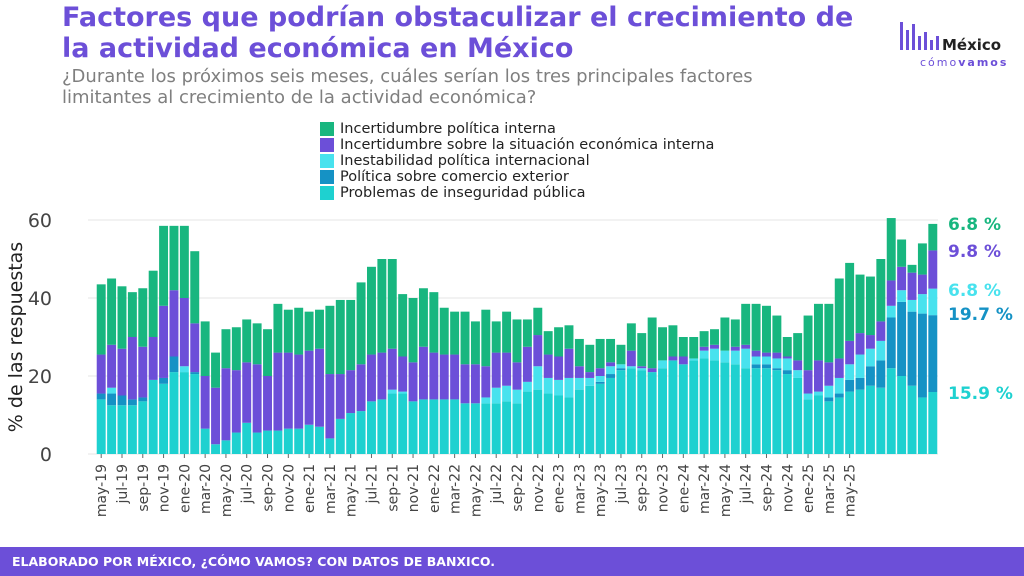 The height and width of the screenshot is (576, 1024). Describe the element at coordinates (16, 337) in the screenshot. I see `y-axis-label: % de las respuestas` at that location.